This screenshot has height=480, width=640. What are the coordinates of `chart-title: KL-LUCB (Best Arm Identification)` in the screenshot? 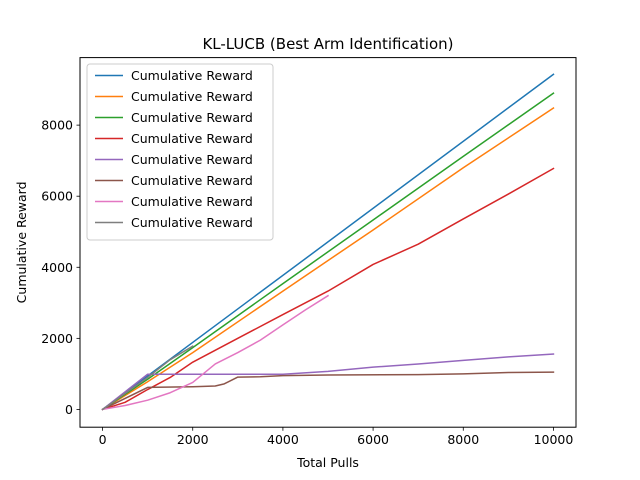 It's located at (327, 44).